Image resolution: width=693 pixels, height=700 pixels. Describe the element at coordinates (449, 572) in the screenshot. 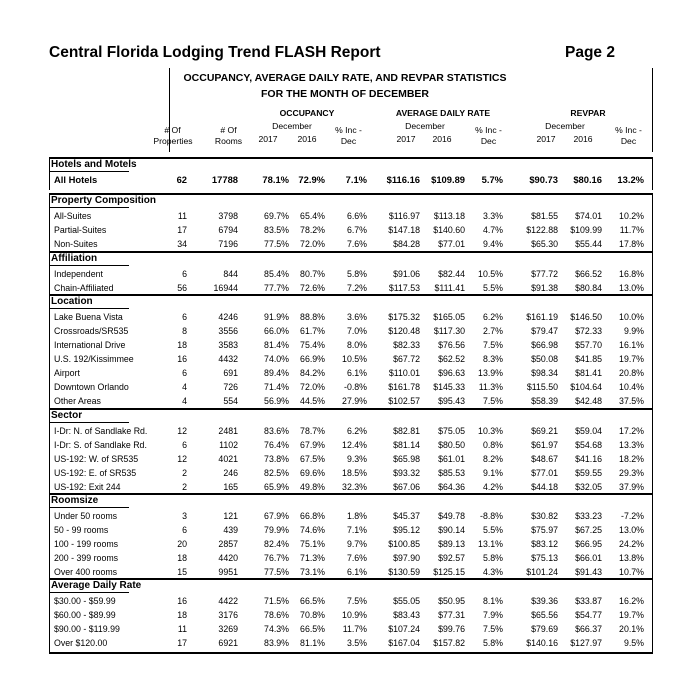

I see `table-cell: $125.15` at that location.